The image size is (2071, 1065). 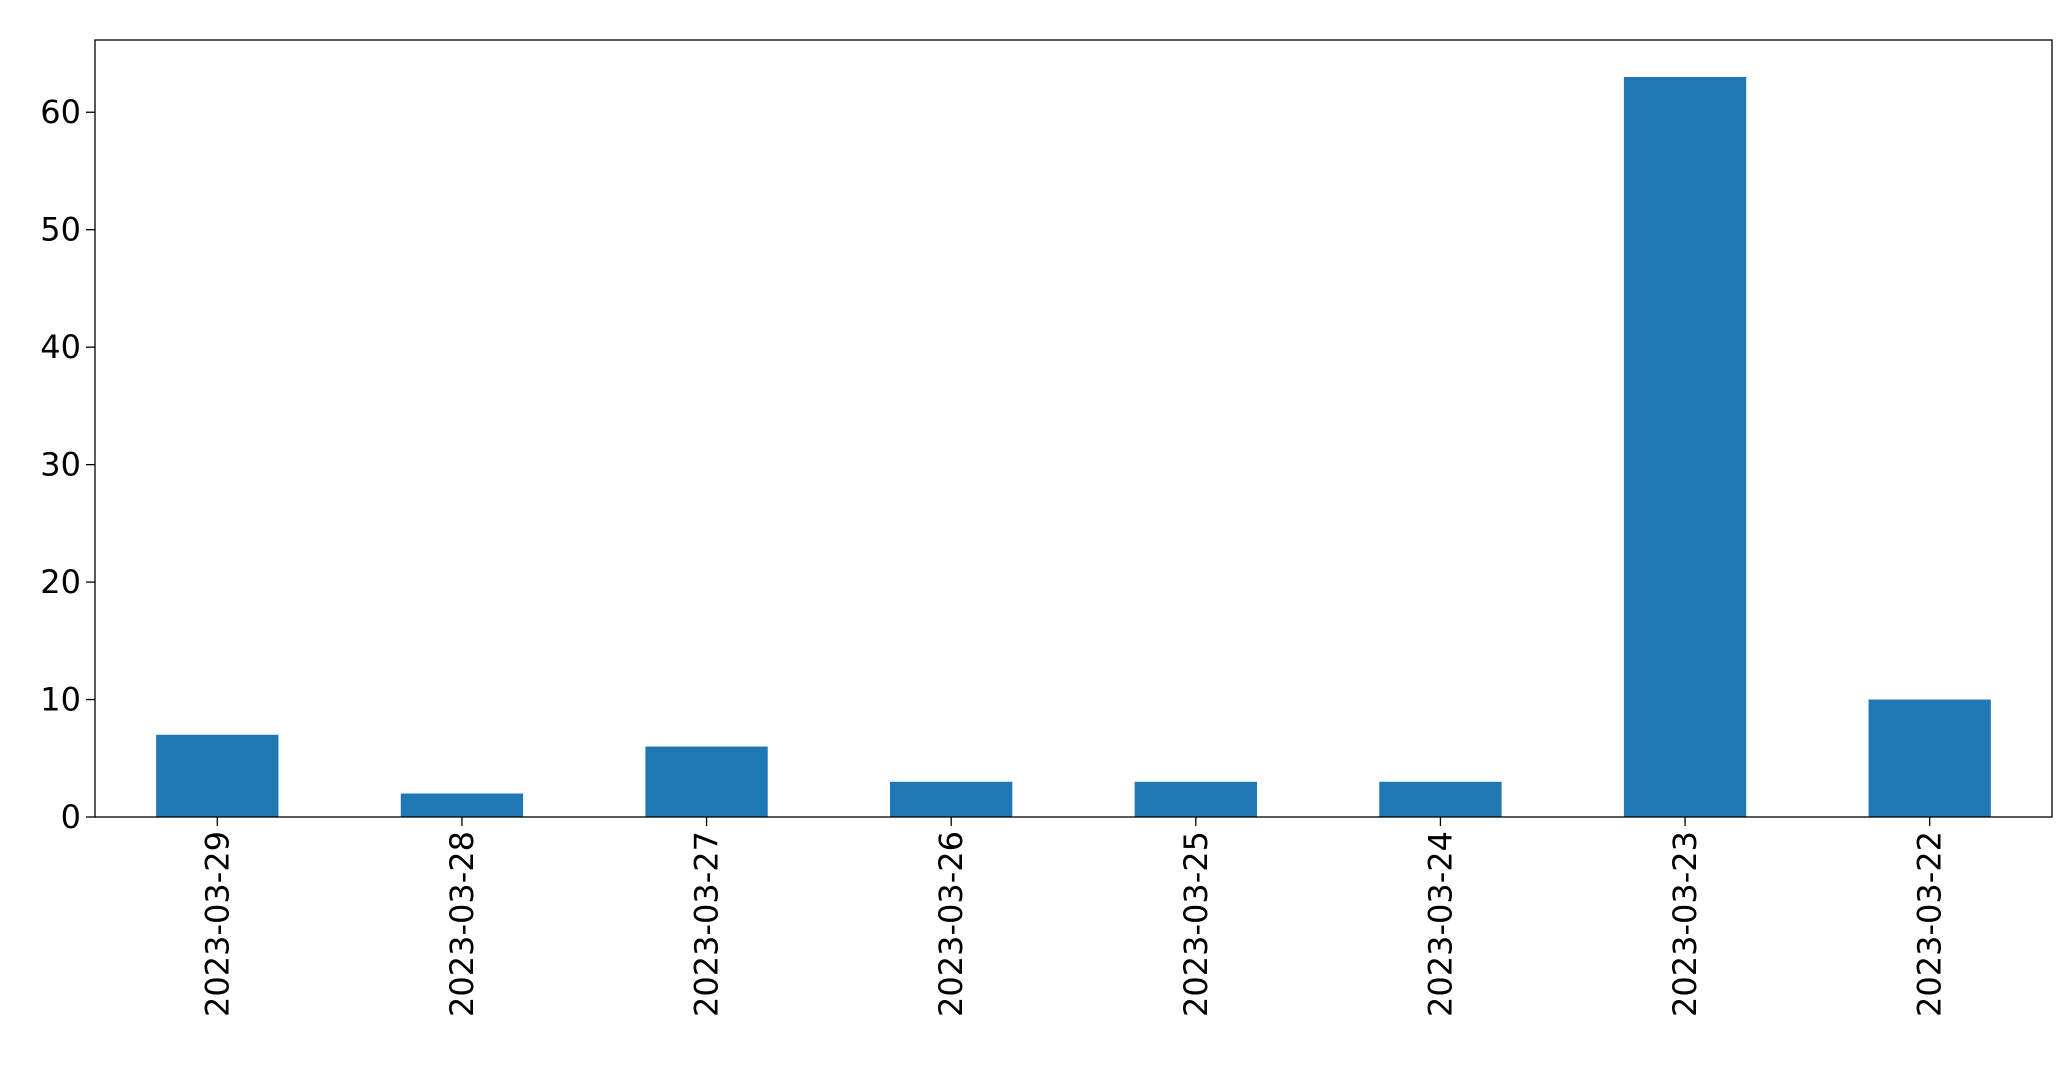 I want to click on y-tick-label: 0, so click(x=71, y=817).